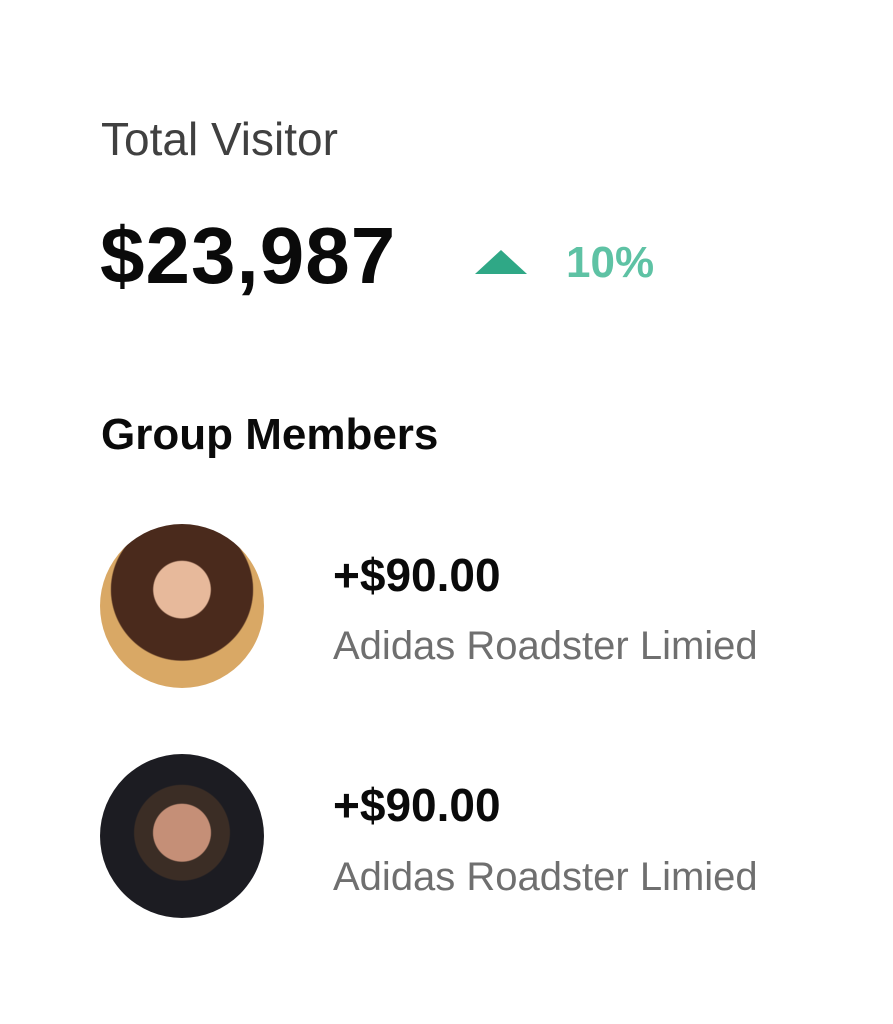  What do you see at coordinates (610, 262) in the screenshot?
I see `change-percent: 10%` at bounding box center [610, 262].